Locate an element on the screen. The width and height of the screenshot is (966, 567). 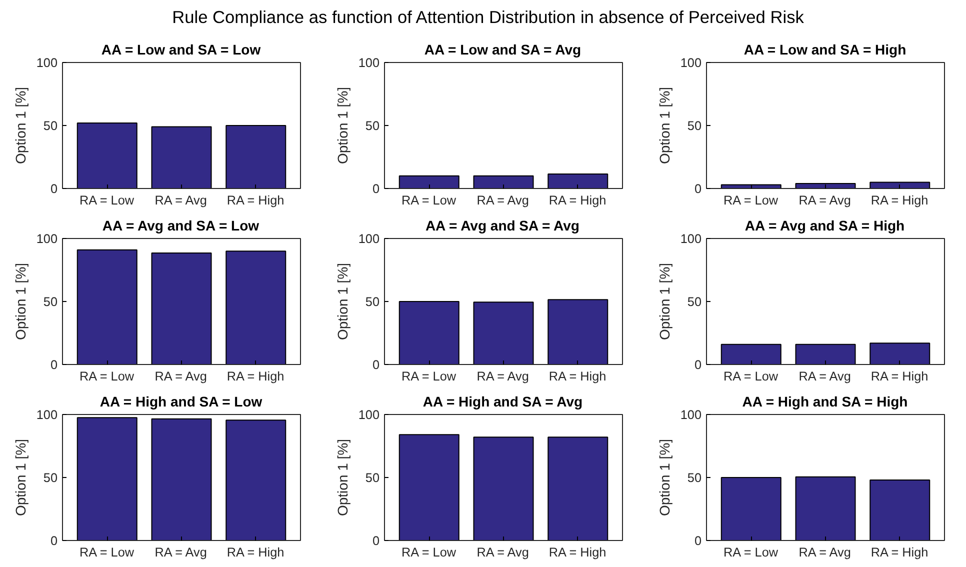
chart-title: AA = High and SA = High is located at coordinates (825, 402).